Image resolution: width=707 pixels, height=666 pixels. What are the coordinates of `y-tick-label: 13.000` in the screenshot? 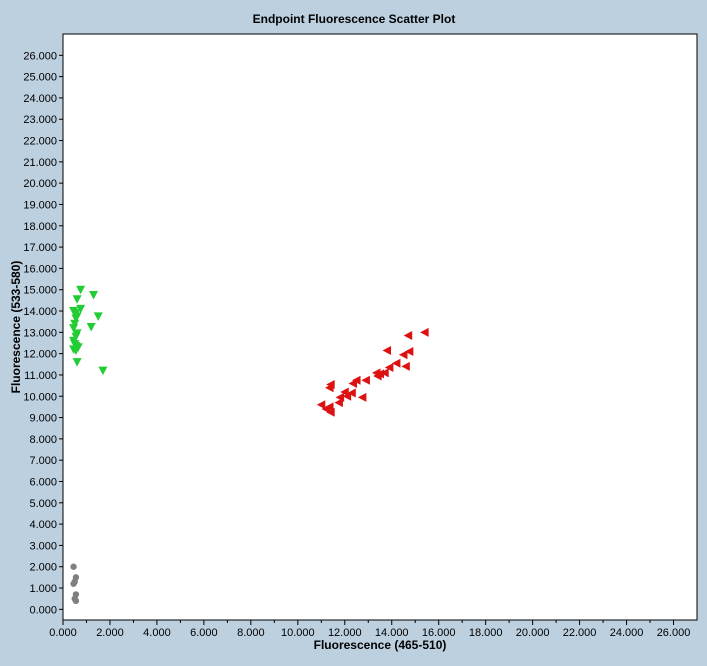 It's located at (40, 333).